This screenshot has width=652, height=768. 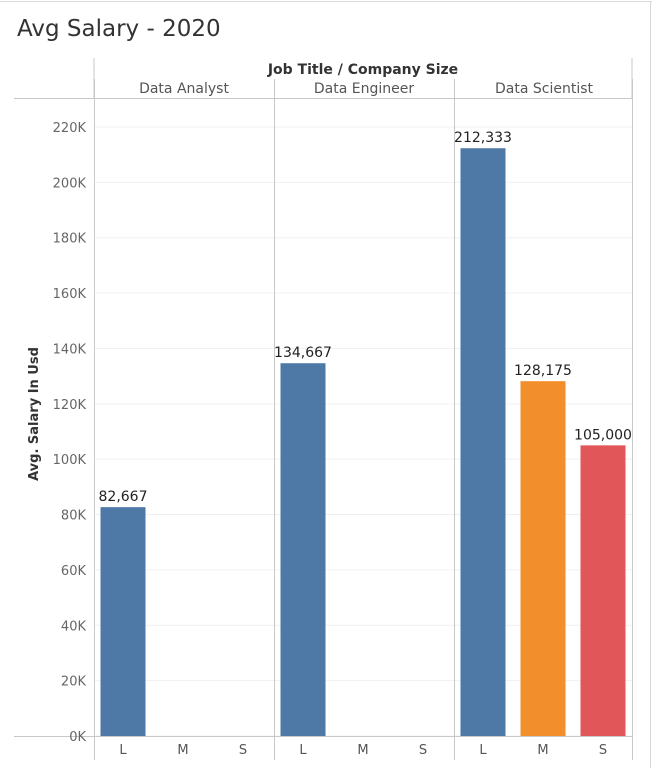 What do you see at coordinates (483, 138) in the screenshot?
I see `data-label: 212,333` at bounding box center [483, 138].